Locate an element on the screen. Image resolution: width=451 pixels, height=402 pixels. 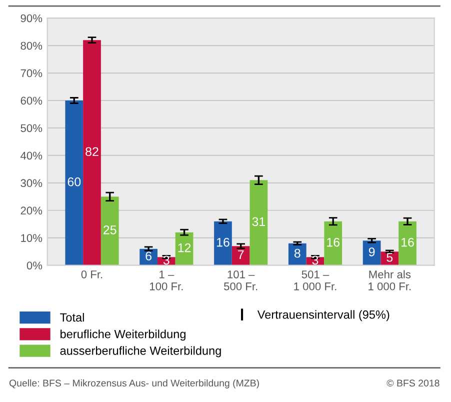
text: © BFS 2018 is located at coordinates (413, 383).